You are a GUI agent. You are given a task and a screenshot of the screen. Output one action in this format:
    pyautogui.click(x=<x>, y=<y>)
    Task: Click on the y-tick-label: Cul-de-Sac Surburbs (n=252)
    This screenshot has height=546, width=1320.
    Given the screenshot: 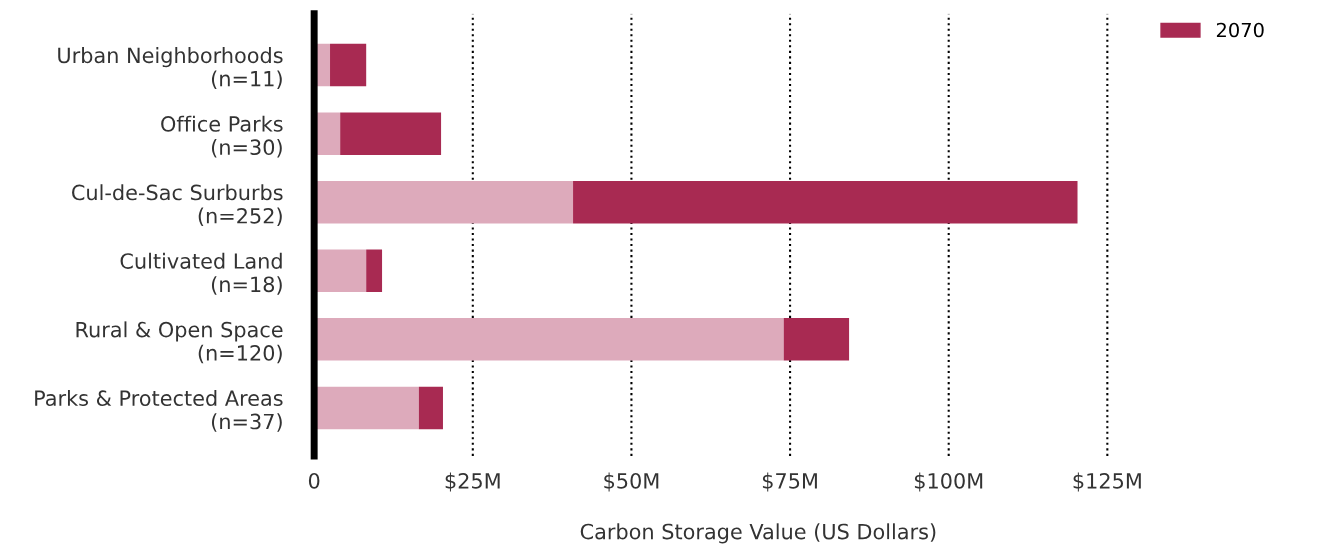 What is the action you would take?
    pyautogui.click(x=177, y=205)
    